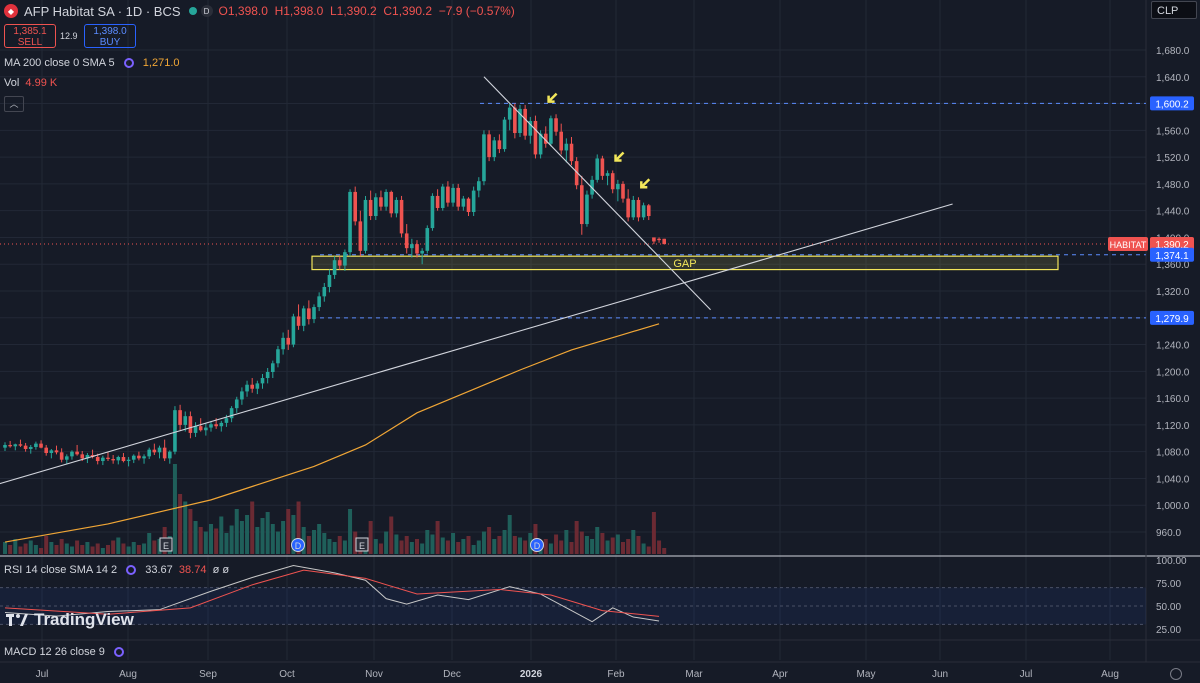 The image size is (1200, 683). I want to click on dividend-marker, so click(537, 545).